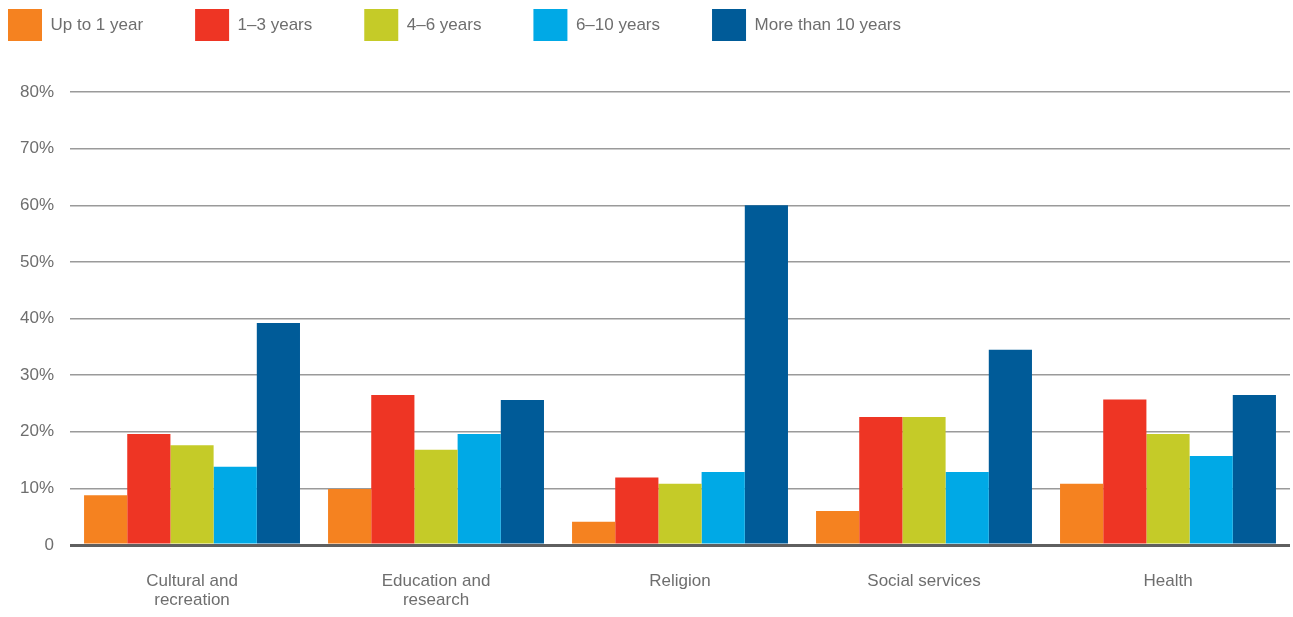 The height and width of the screenshot is (617, 1293). Describe the element at coordinates (37, 488) in the screenshot. I see `y-tick-label: 10%` at that location.